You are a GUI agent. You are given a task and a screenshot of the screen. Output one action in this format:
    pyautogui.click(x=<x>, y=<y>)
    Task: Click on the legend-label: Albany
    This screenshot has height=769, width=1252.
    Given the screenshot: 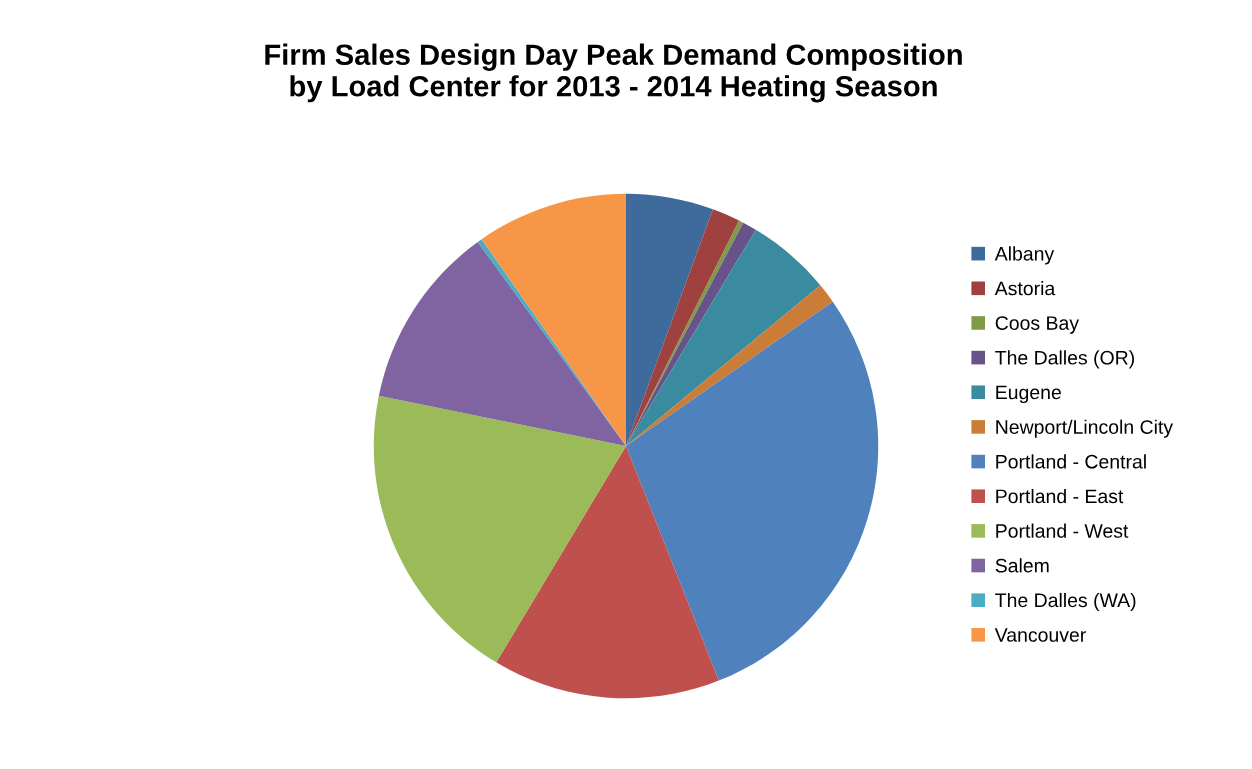 What is the action you would take?
    pyautogui.click(x=1024, y=255)
    